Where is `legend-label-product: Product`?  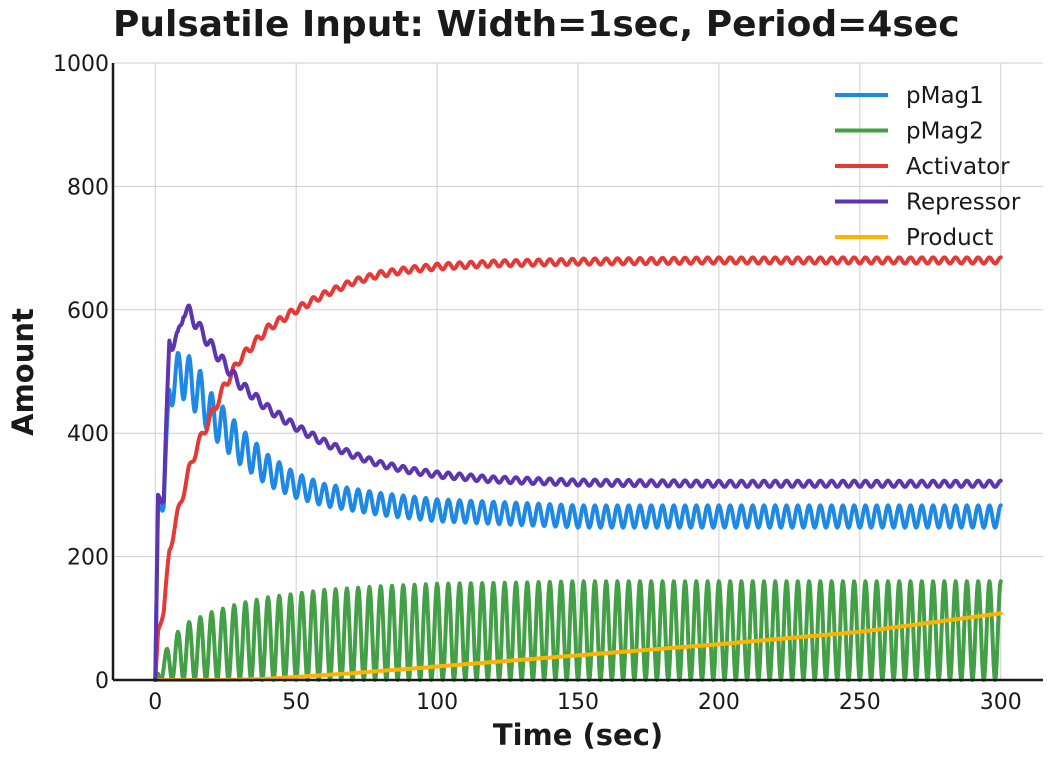
legend-label-product: Product is located at coordinates (949, 238).